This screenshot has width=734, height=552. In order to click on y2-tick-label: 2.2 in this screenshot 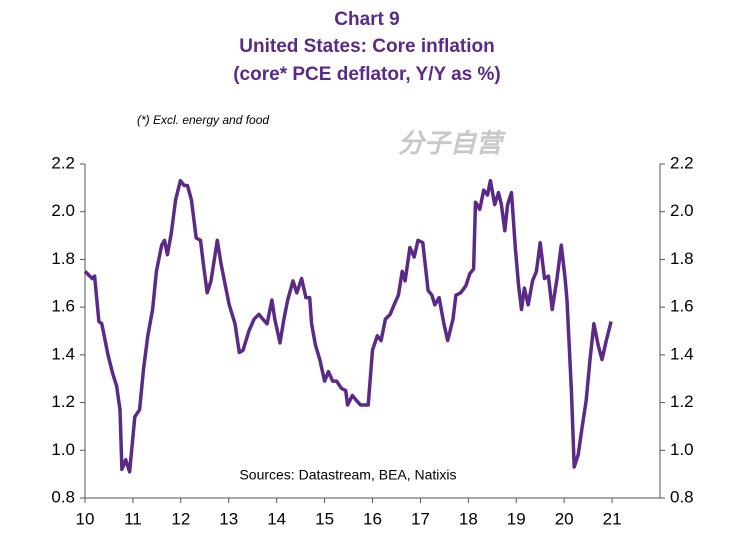, I will do `click(682, 162)`.